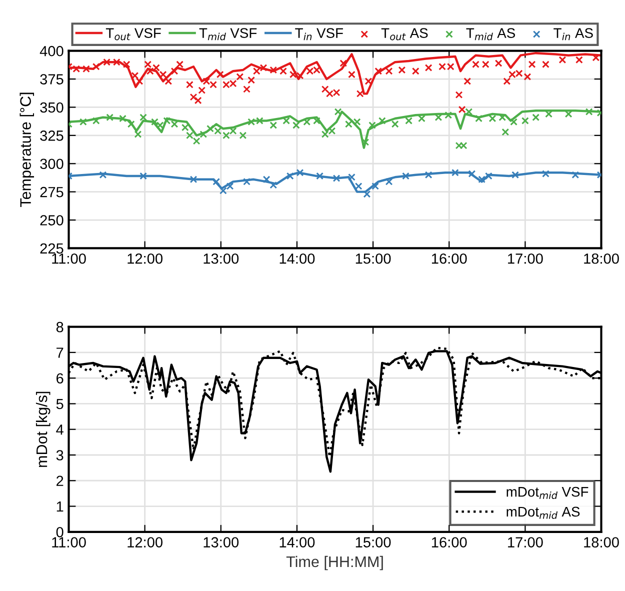 This screenshot has width=625, height=591. I want to click on y-tick-label: 7, so click(60, 353).